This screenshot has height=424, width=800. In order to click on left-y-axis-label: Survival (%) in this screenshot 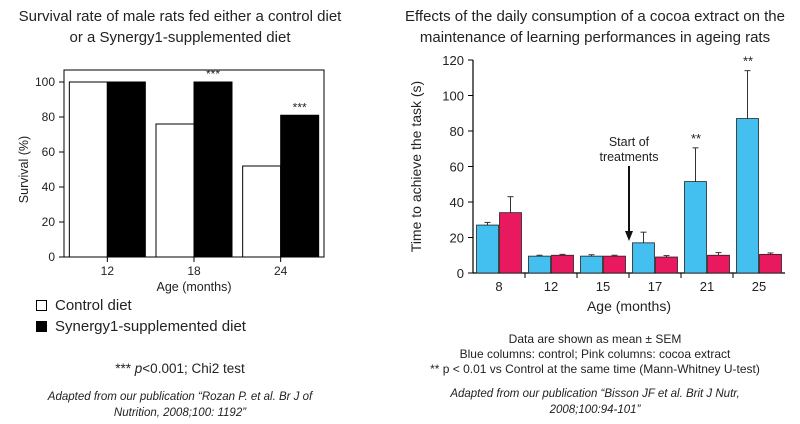, I will do `click(24, 169)`.